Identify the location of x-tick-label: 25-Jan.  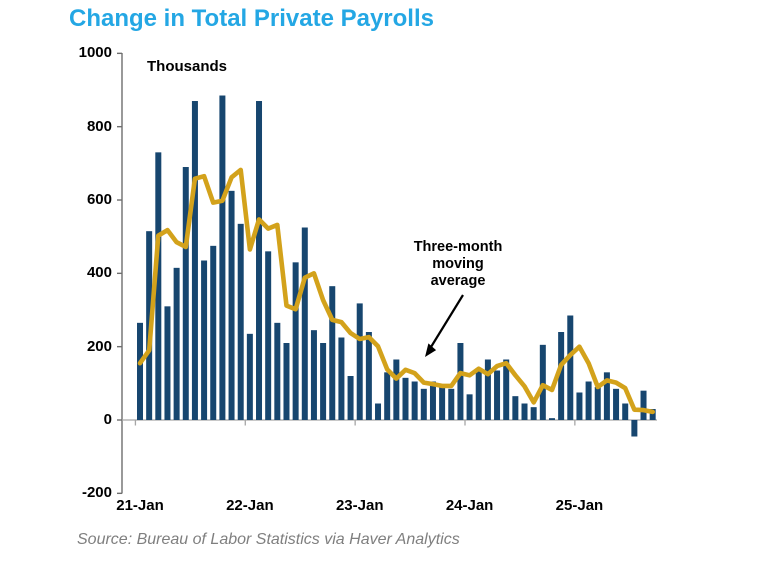
(579, 505).